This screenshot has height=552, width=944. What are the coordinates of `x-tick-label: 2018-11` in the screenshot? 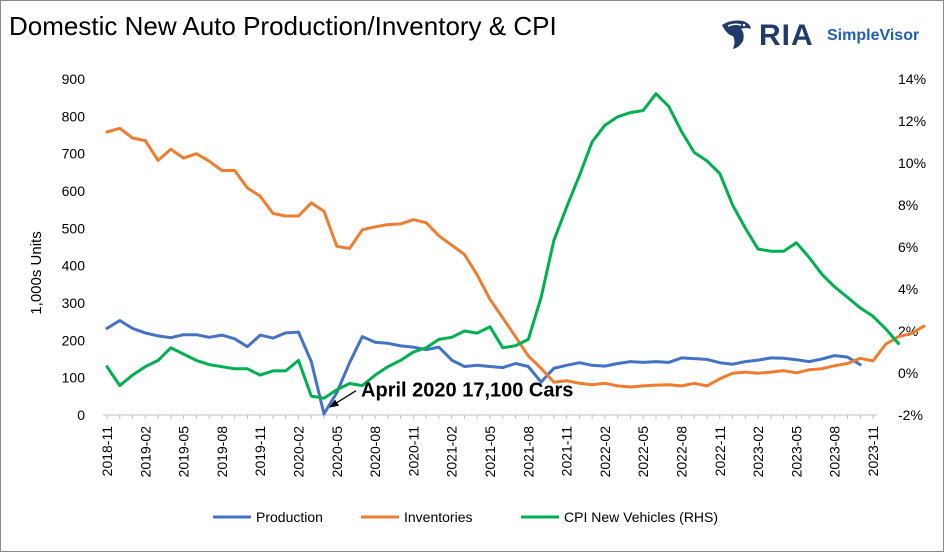 It's located at (107, 451).